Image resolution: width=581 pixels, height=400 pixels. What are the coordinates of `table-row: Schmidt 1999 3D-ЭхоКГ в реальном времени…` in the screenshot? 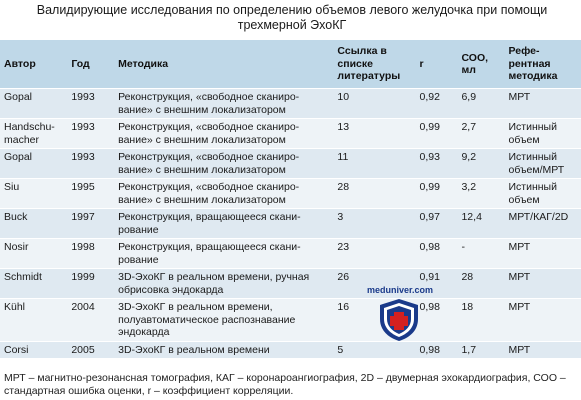 It's located at (290, 283).